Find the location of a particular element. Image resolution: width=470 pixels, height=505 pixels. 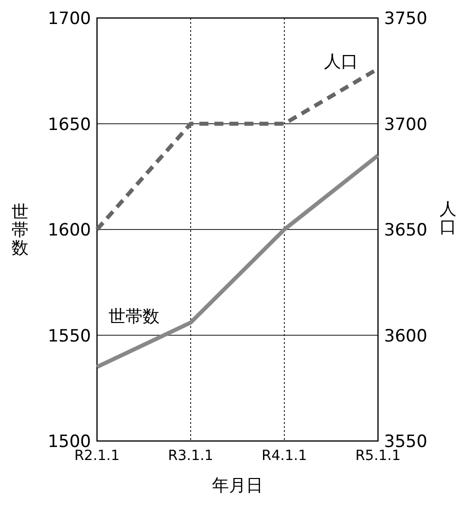

x-tick-label: R3.1.1 is located at coordinates (191, 456).